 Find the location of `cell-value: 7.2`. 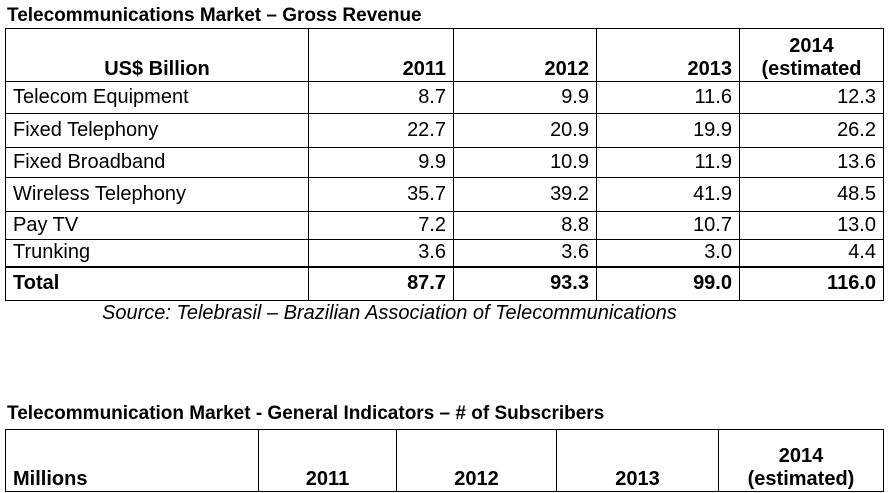

cell-value: 7.2 is located at coordinates (381, 225).